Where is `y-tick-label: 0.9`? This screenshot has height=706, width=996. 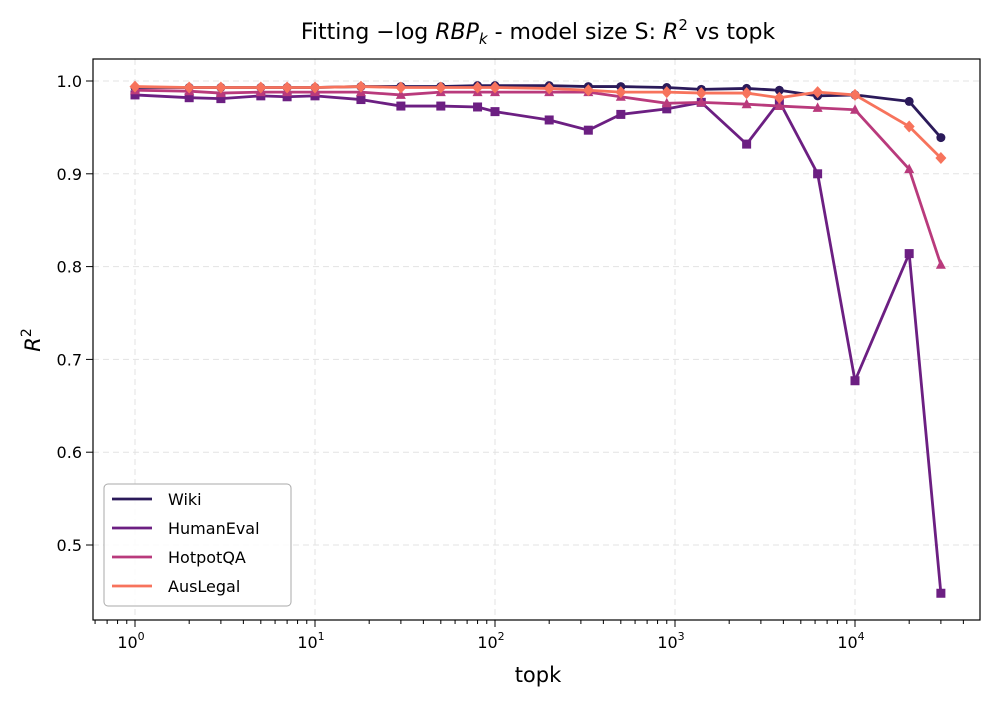
y-tick-label: 0.9 is located at coordinates (69, 174).